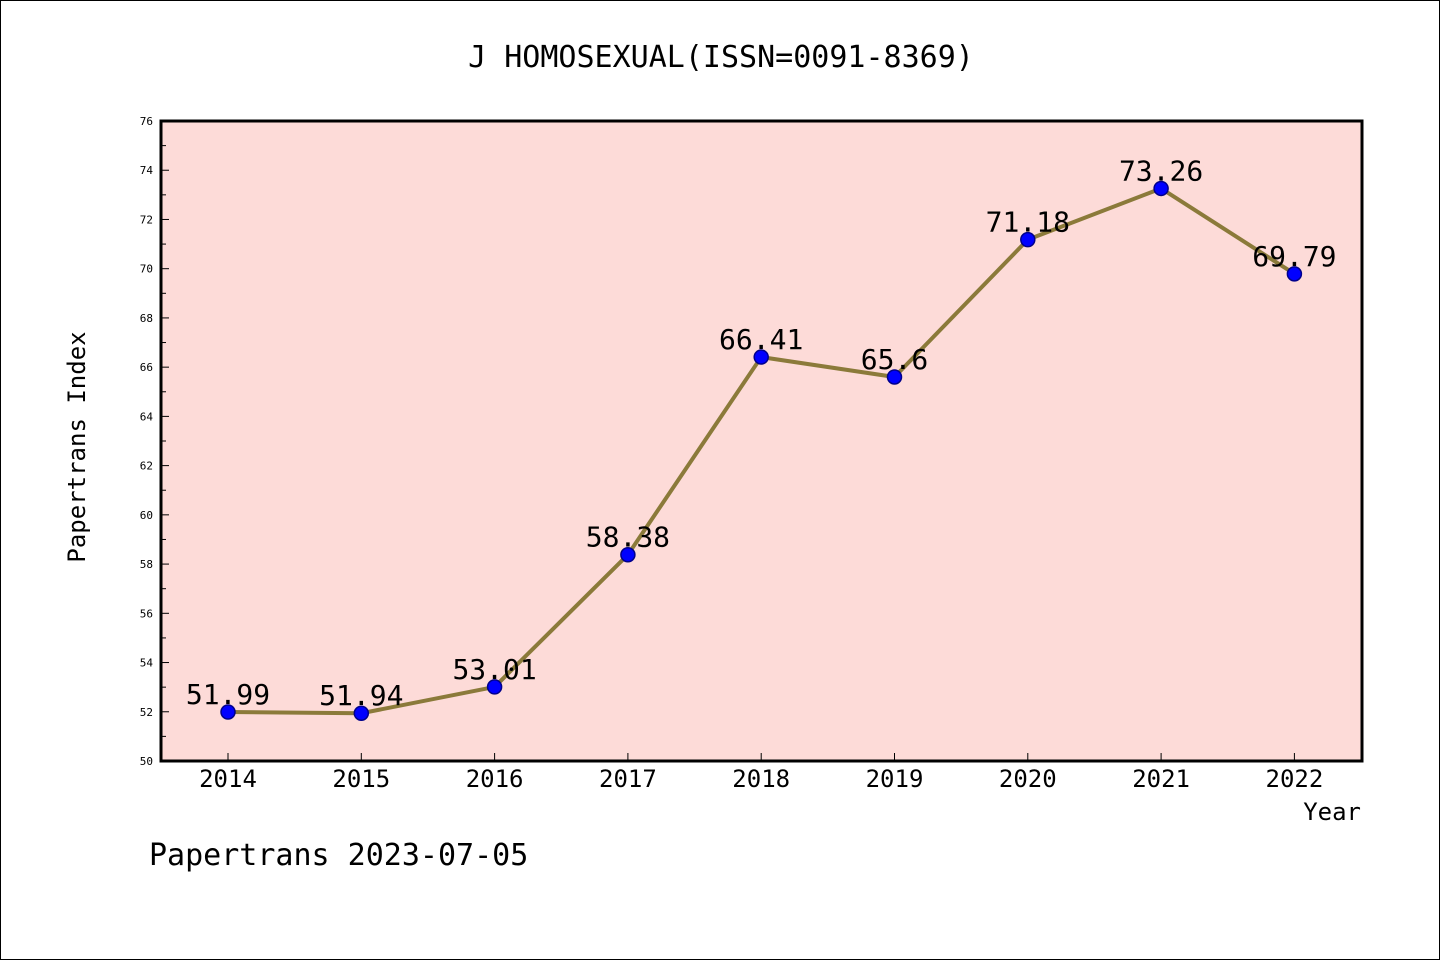 Image resolution: width=1440 pixels, height=960 pixels. Describe the element at coordinates (228, 694) in the screenshot. I see `data-label: 51.99` at that location.